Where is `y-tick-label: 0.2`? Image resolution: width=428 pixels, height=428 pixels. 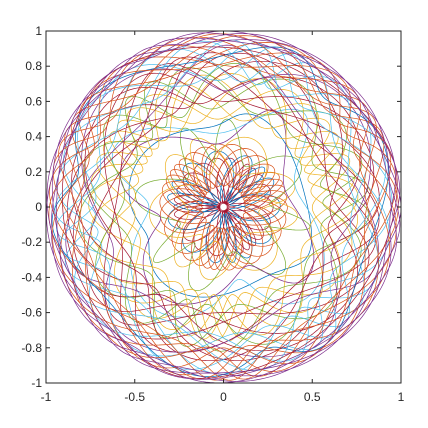
y-tick-label: 0.2 is located at coordinates (33, 172).